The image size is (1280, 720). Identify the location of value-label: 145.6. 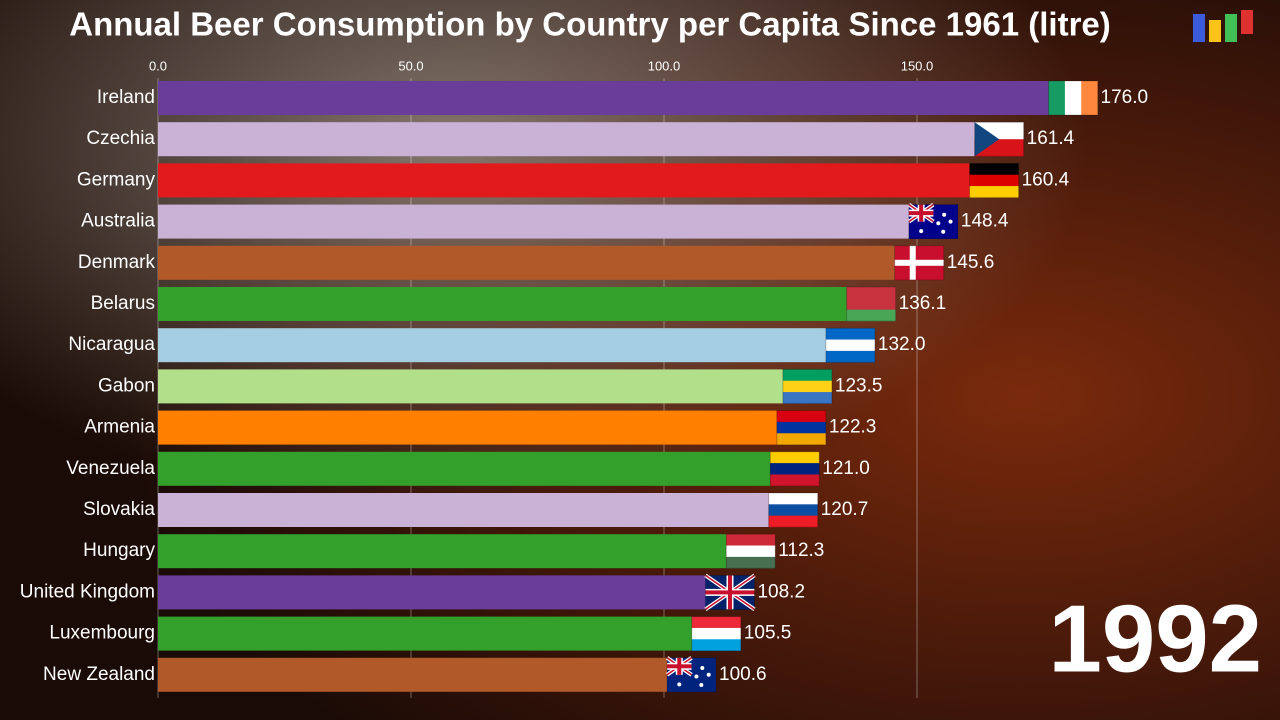
(971, 262).